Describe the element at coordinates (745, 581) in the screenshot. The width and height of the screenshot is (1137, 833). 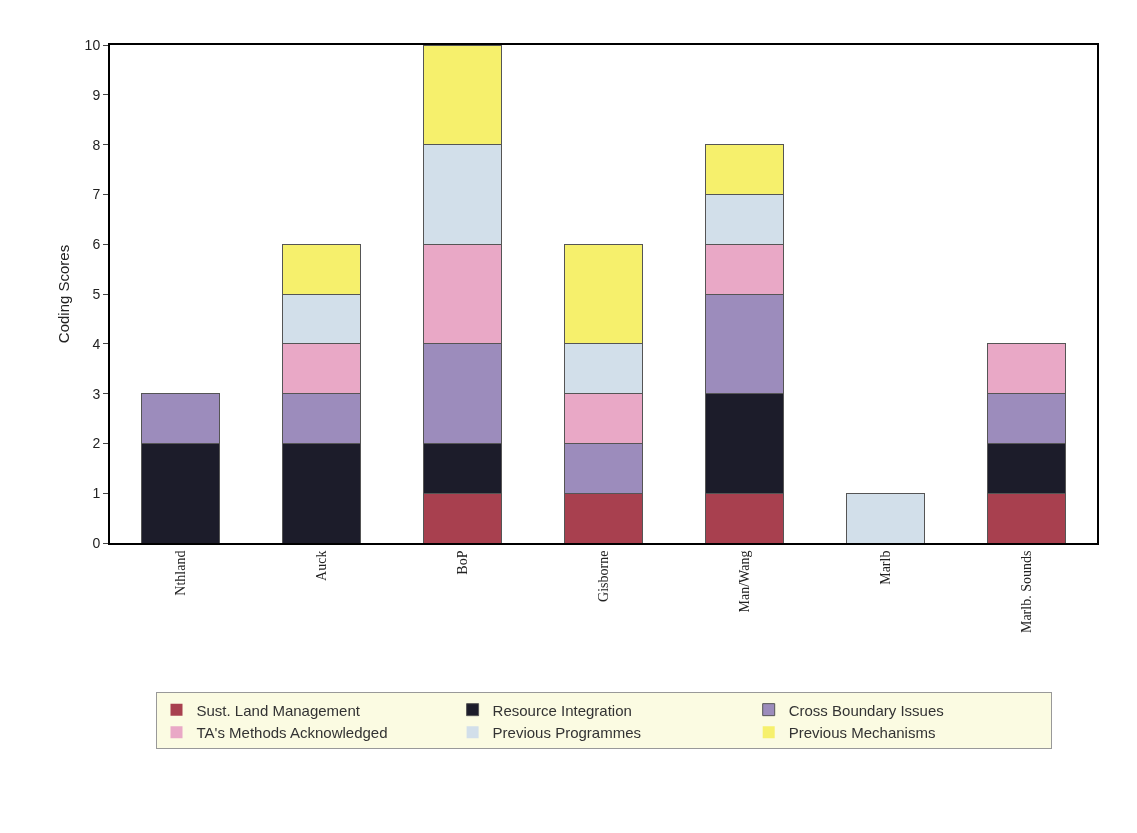
I see `x-tick-label: Man/Wang` at that location.